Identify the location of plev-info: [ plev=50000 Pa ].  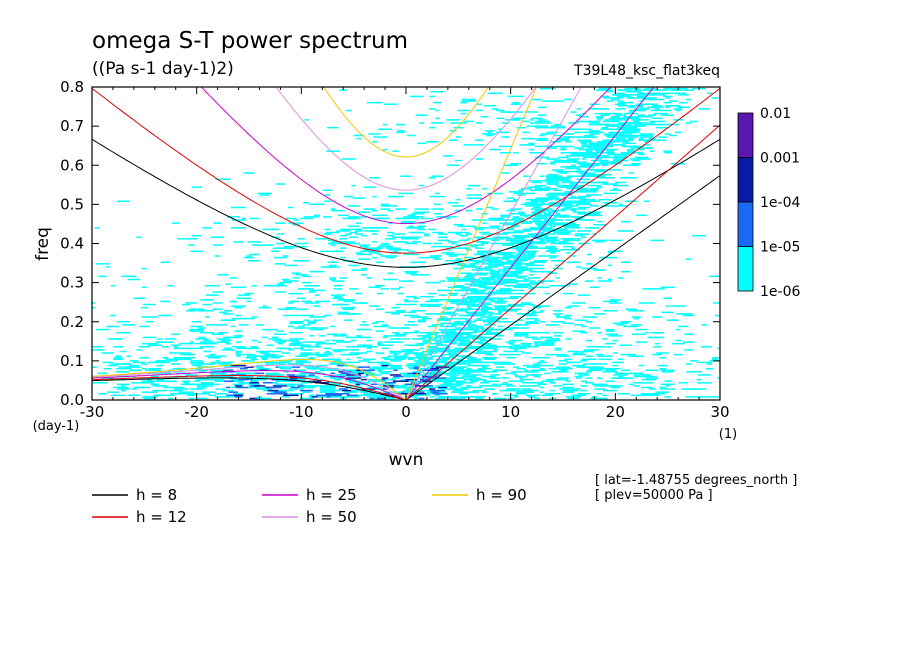
(654, 495).